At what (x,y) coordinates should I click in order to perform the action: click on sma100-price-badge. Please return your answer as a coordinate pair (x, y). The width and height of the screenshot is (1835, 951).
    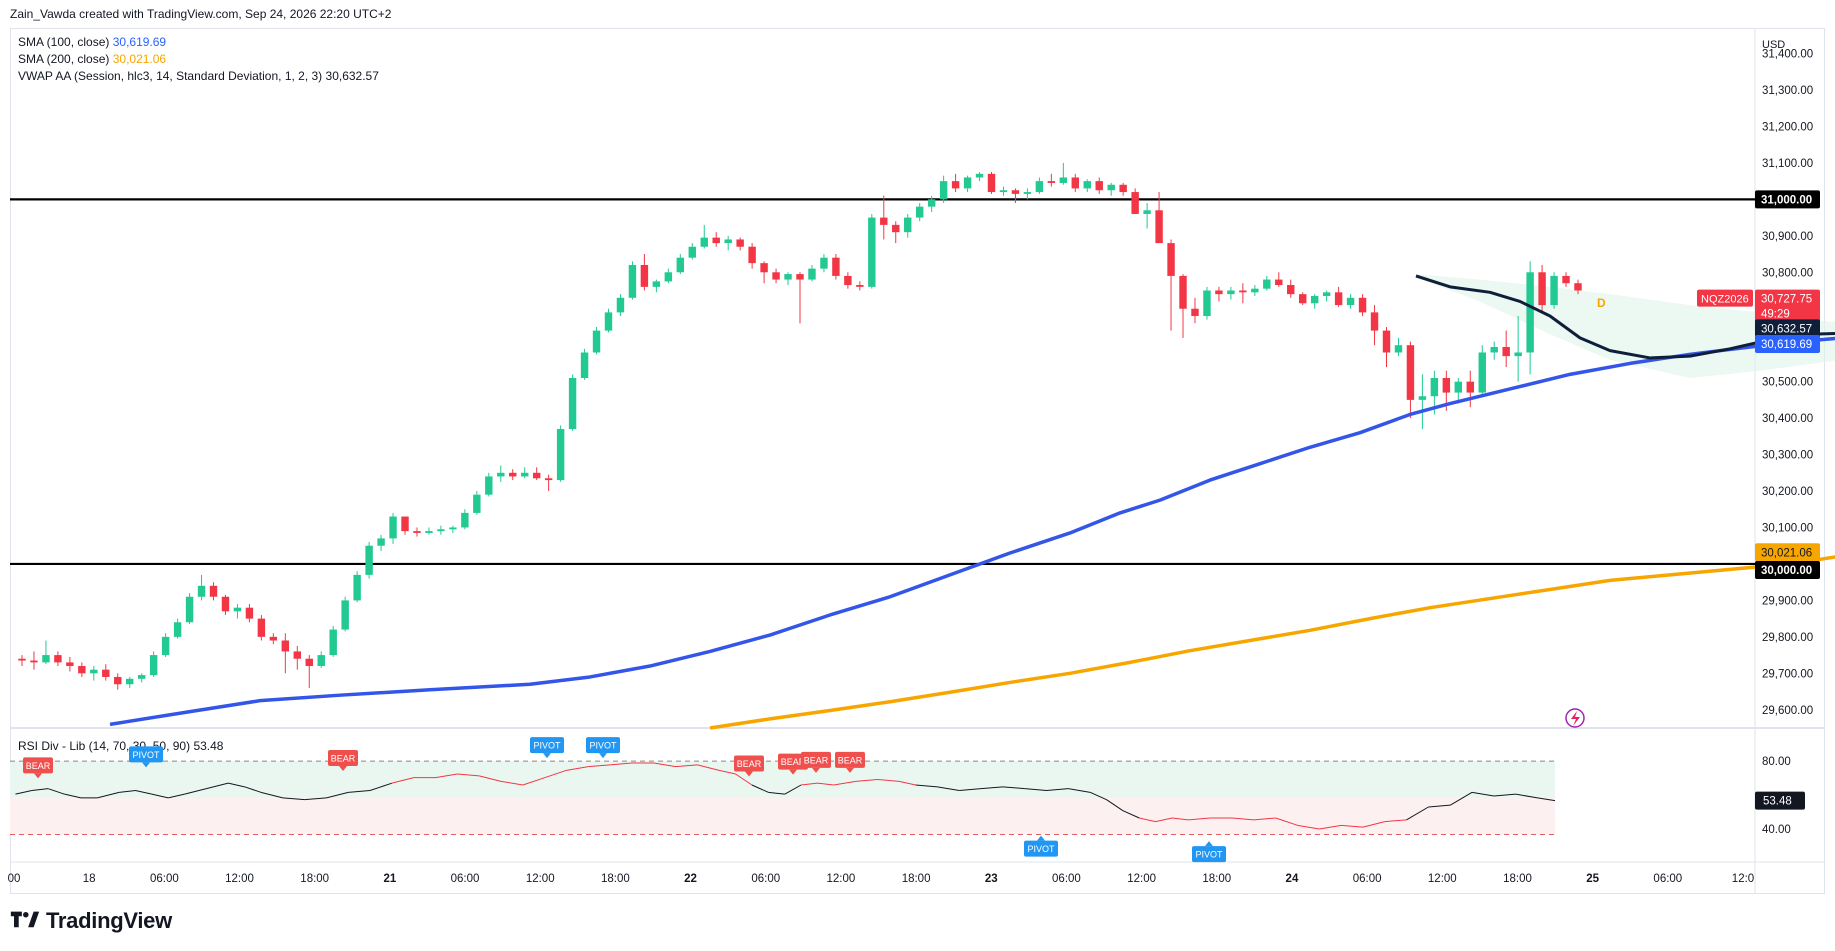
    Looking at the image, I should click on (1787, 344).